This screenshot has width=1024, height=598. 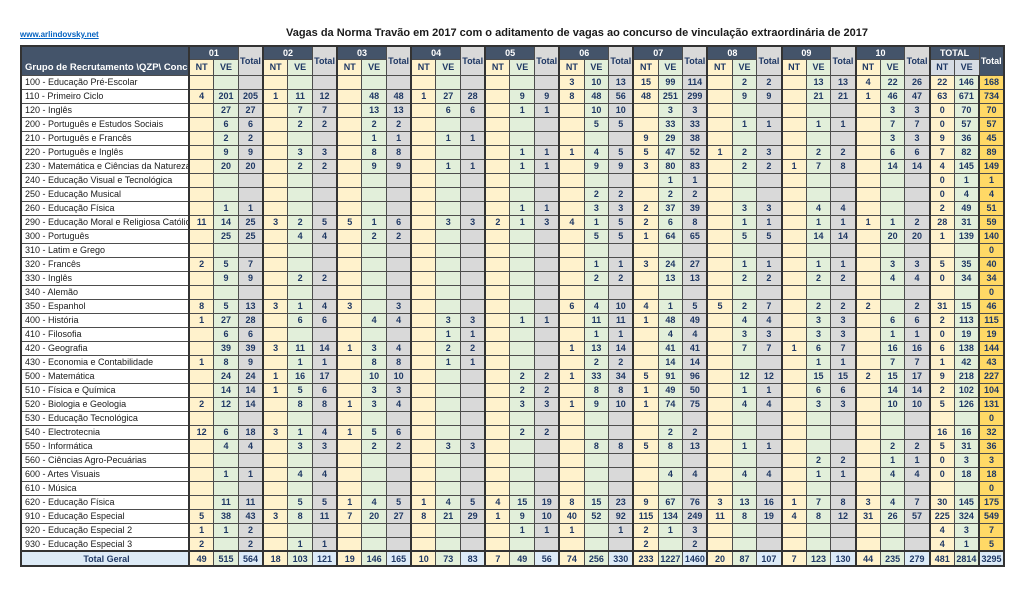 I want to click on cell: 38, so click(x=695, y=138).